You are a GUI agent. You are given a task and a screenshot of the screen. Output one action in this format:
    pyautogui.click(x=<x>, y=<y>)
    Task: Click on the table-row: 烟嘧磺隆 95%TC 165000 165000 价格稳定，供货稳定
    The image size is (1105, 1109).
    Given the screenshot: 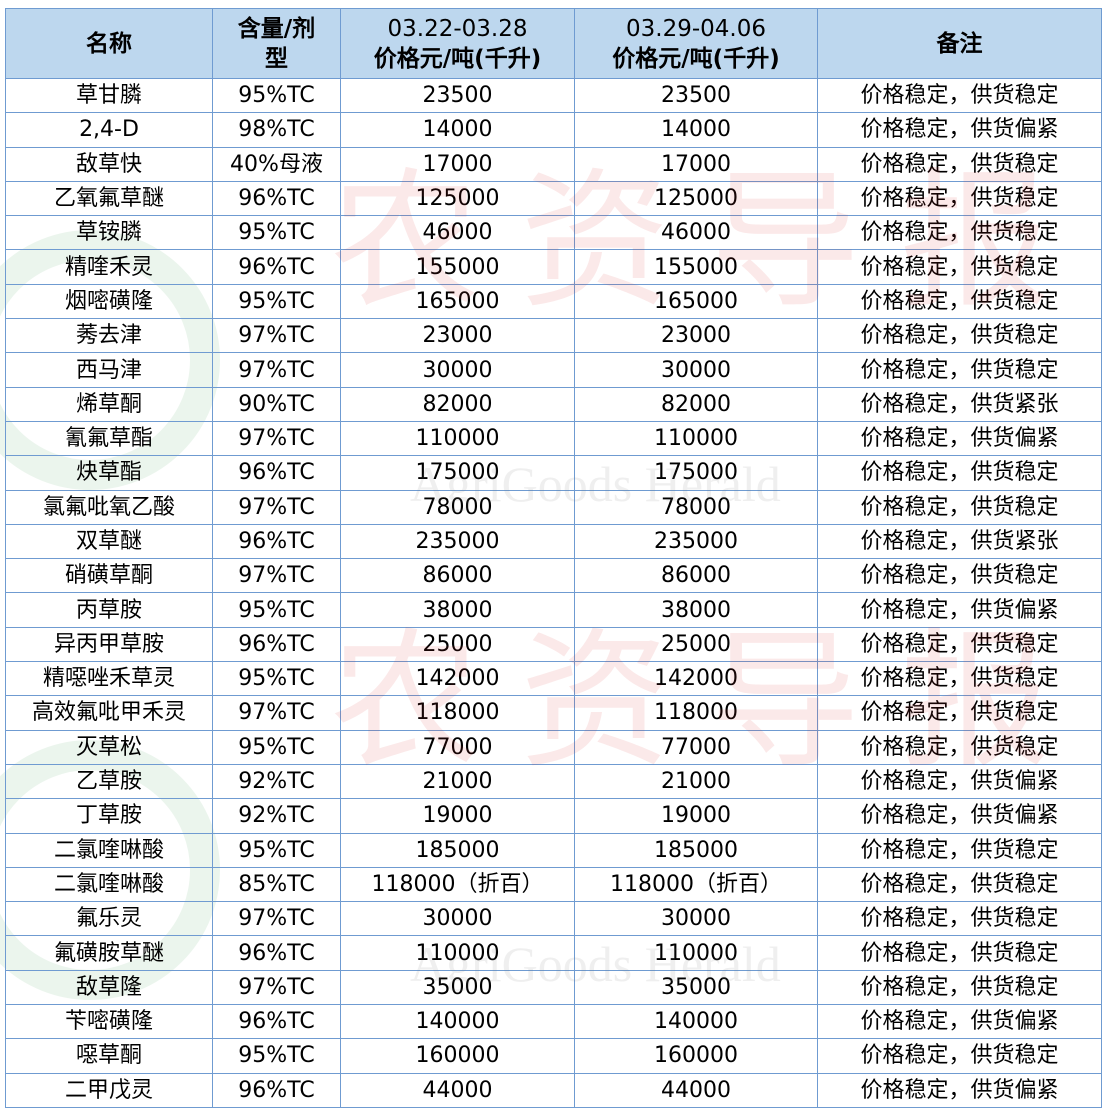 What is the action you would take?
    pyautogui.click(x=553, y=301)
    